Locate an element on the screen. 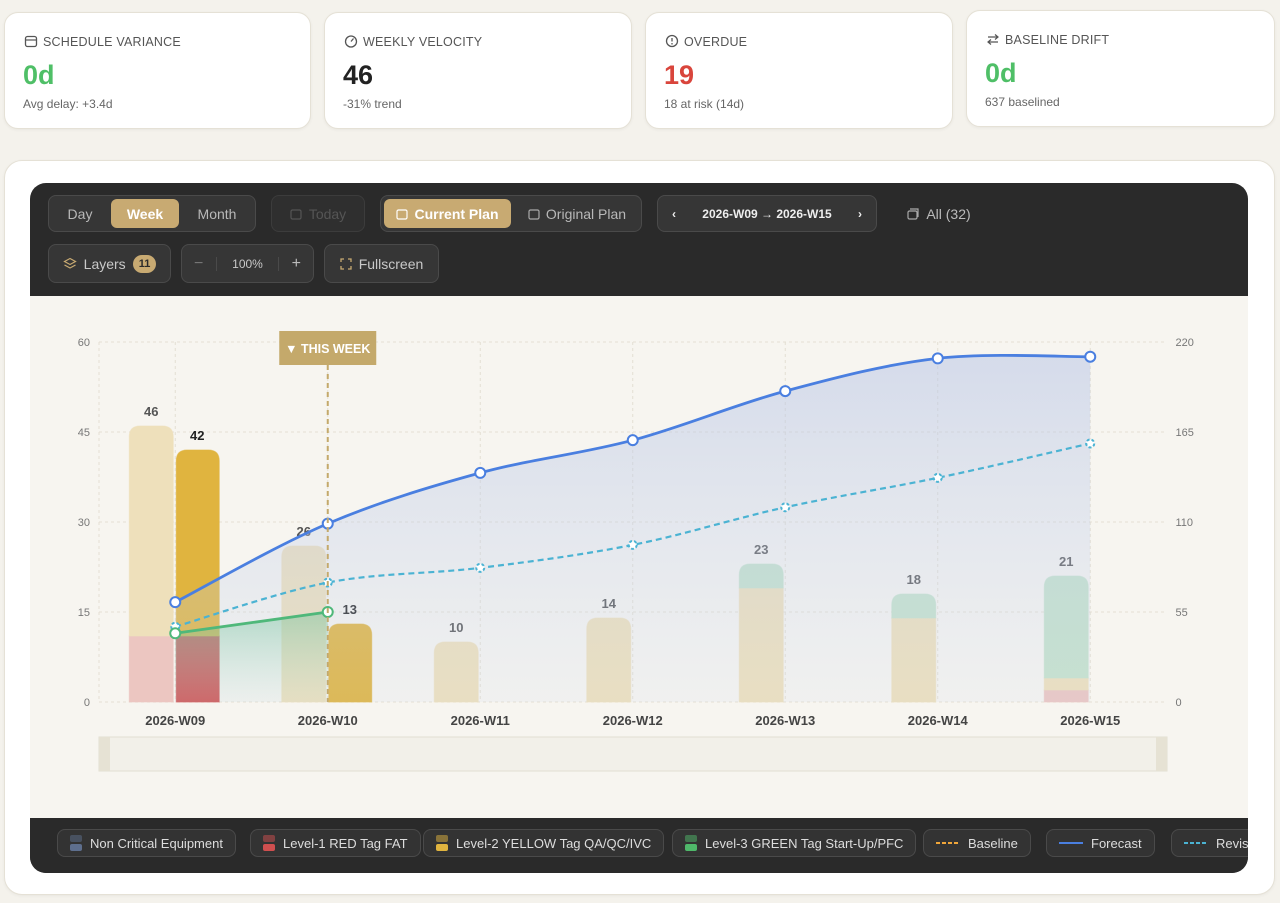  button-label: All (32) is located at coordinates (948, 213).